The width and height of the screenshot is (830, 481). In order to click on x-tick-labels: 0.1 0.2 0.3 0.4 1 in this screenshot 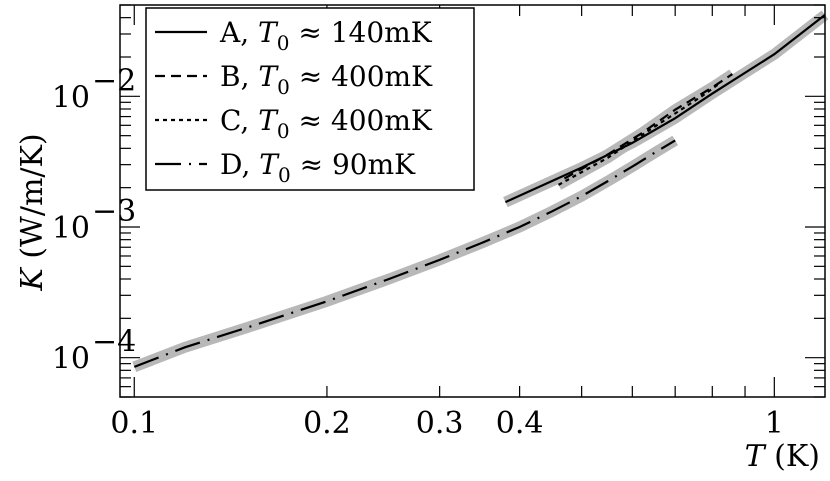, I will do `click(446, 423)`.